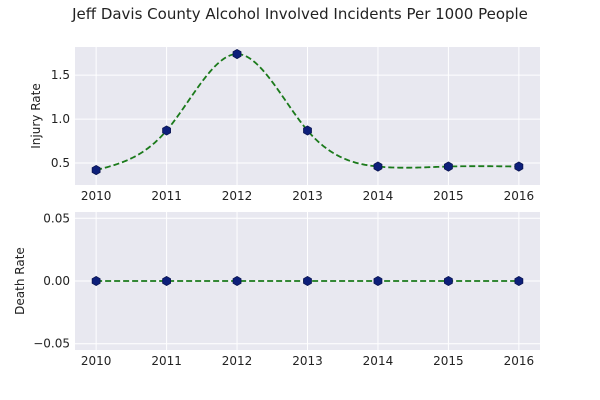 This screenshot has width=600, height=400. Describe the element at coordinates (56, 281) in the screenshot. I see `y-tick-label: 0.00` at that location.